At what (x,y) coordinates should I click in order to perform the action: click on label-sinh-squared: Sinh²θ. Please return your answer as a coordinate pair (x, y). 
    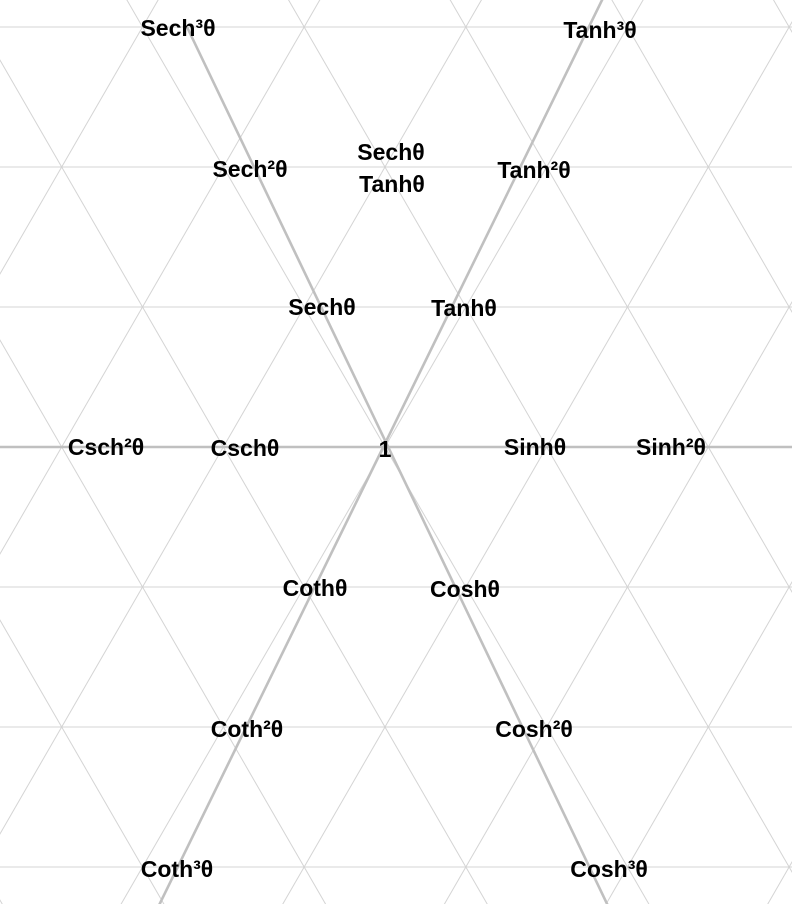
    Looking at the image, I should click on (671, 447).